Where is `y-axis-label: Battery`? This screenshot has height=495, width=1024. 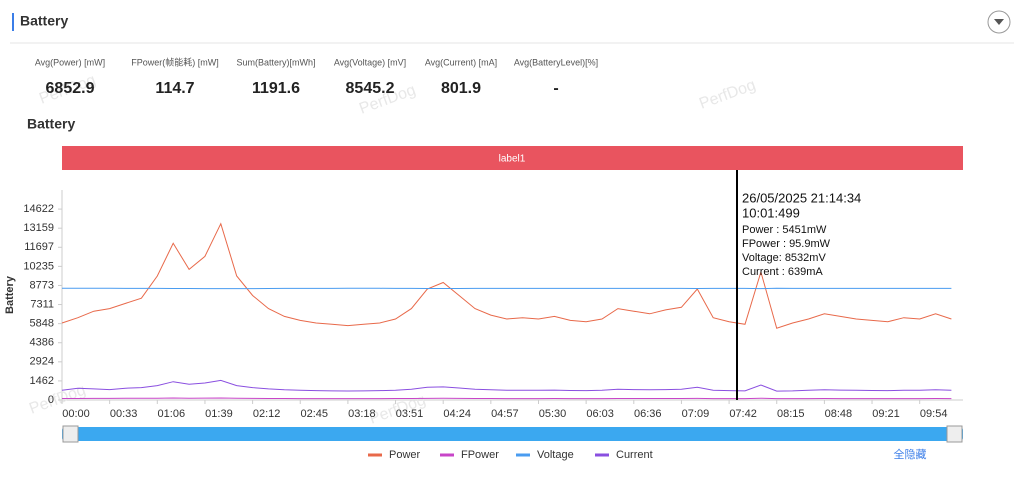
y-axis-label: Battery is located at coordinates (10, 294).